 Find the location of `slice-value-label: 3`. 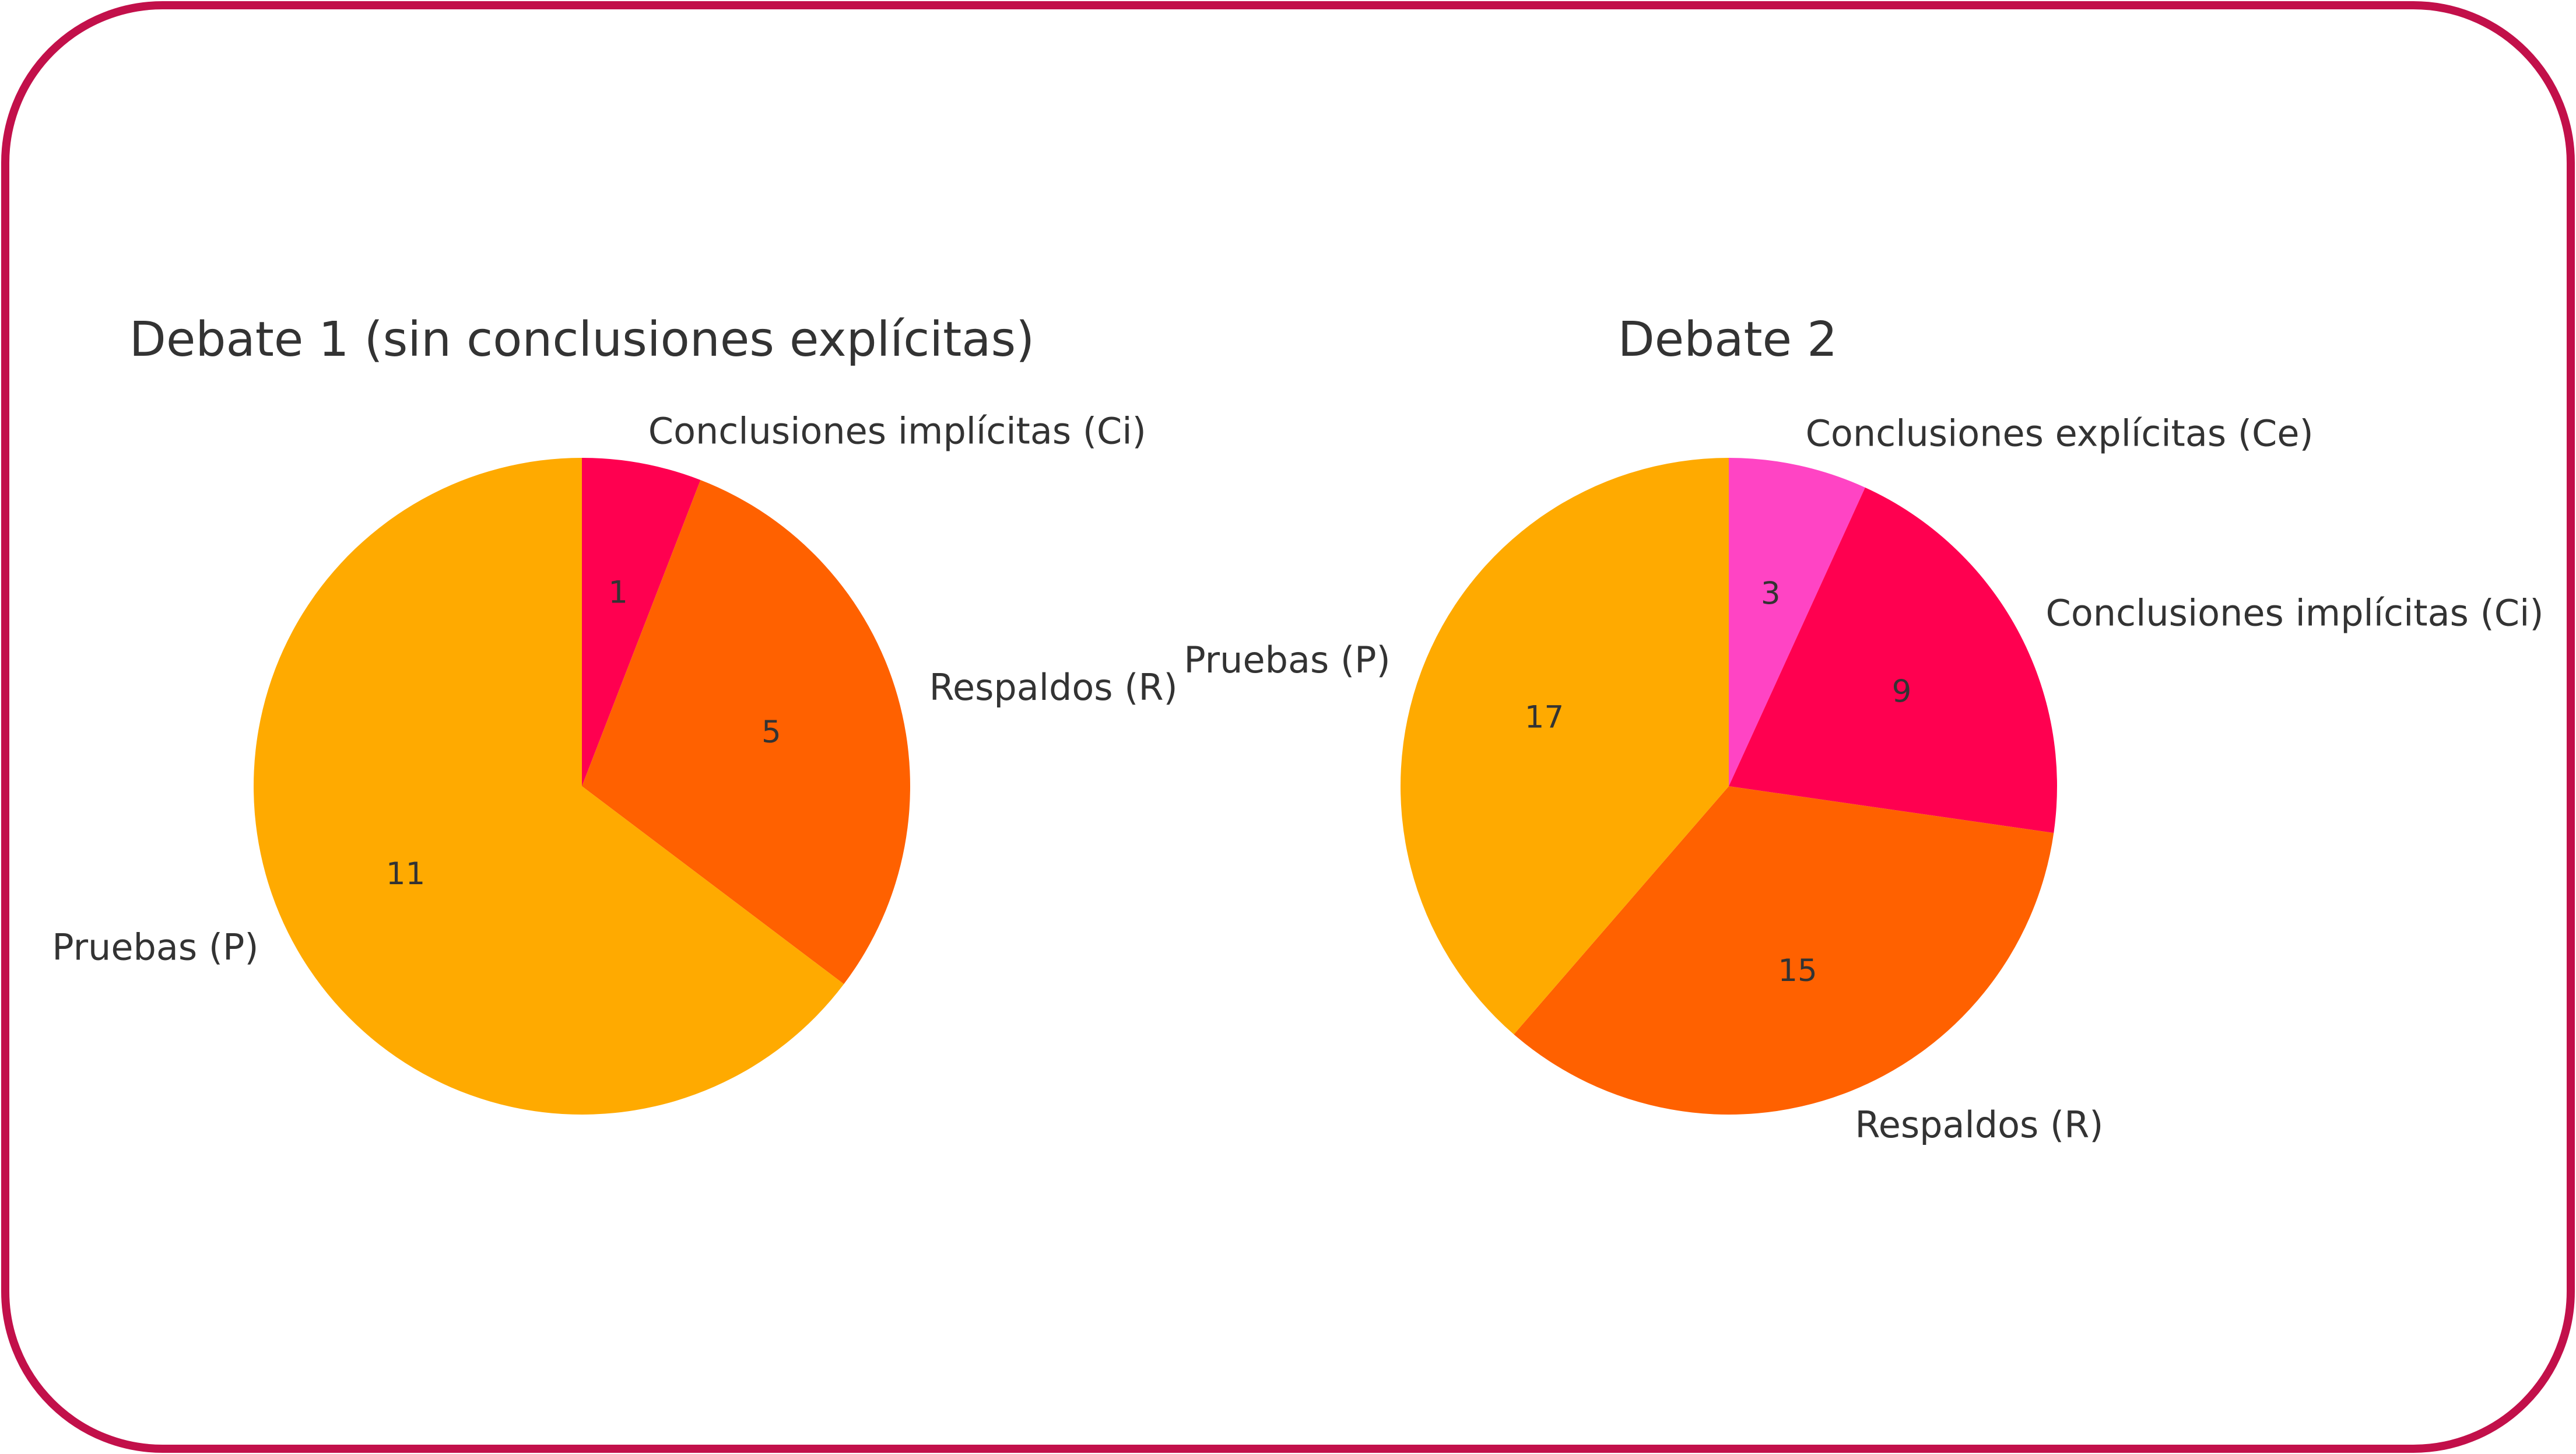

slice-value-label: 3 is located at coordinates (1771, 593).